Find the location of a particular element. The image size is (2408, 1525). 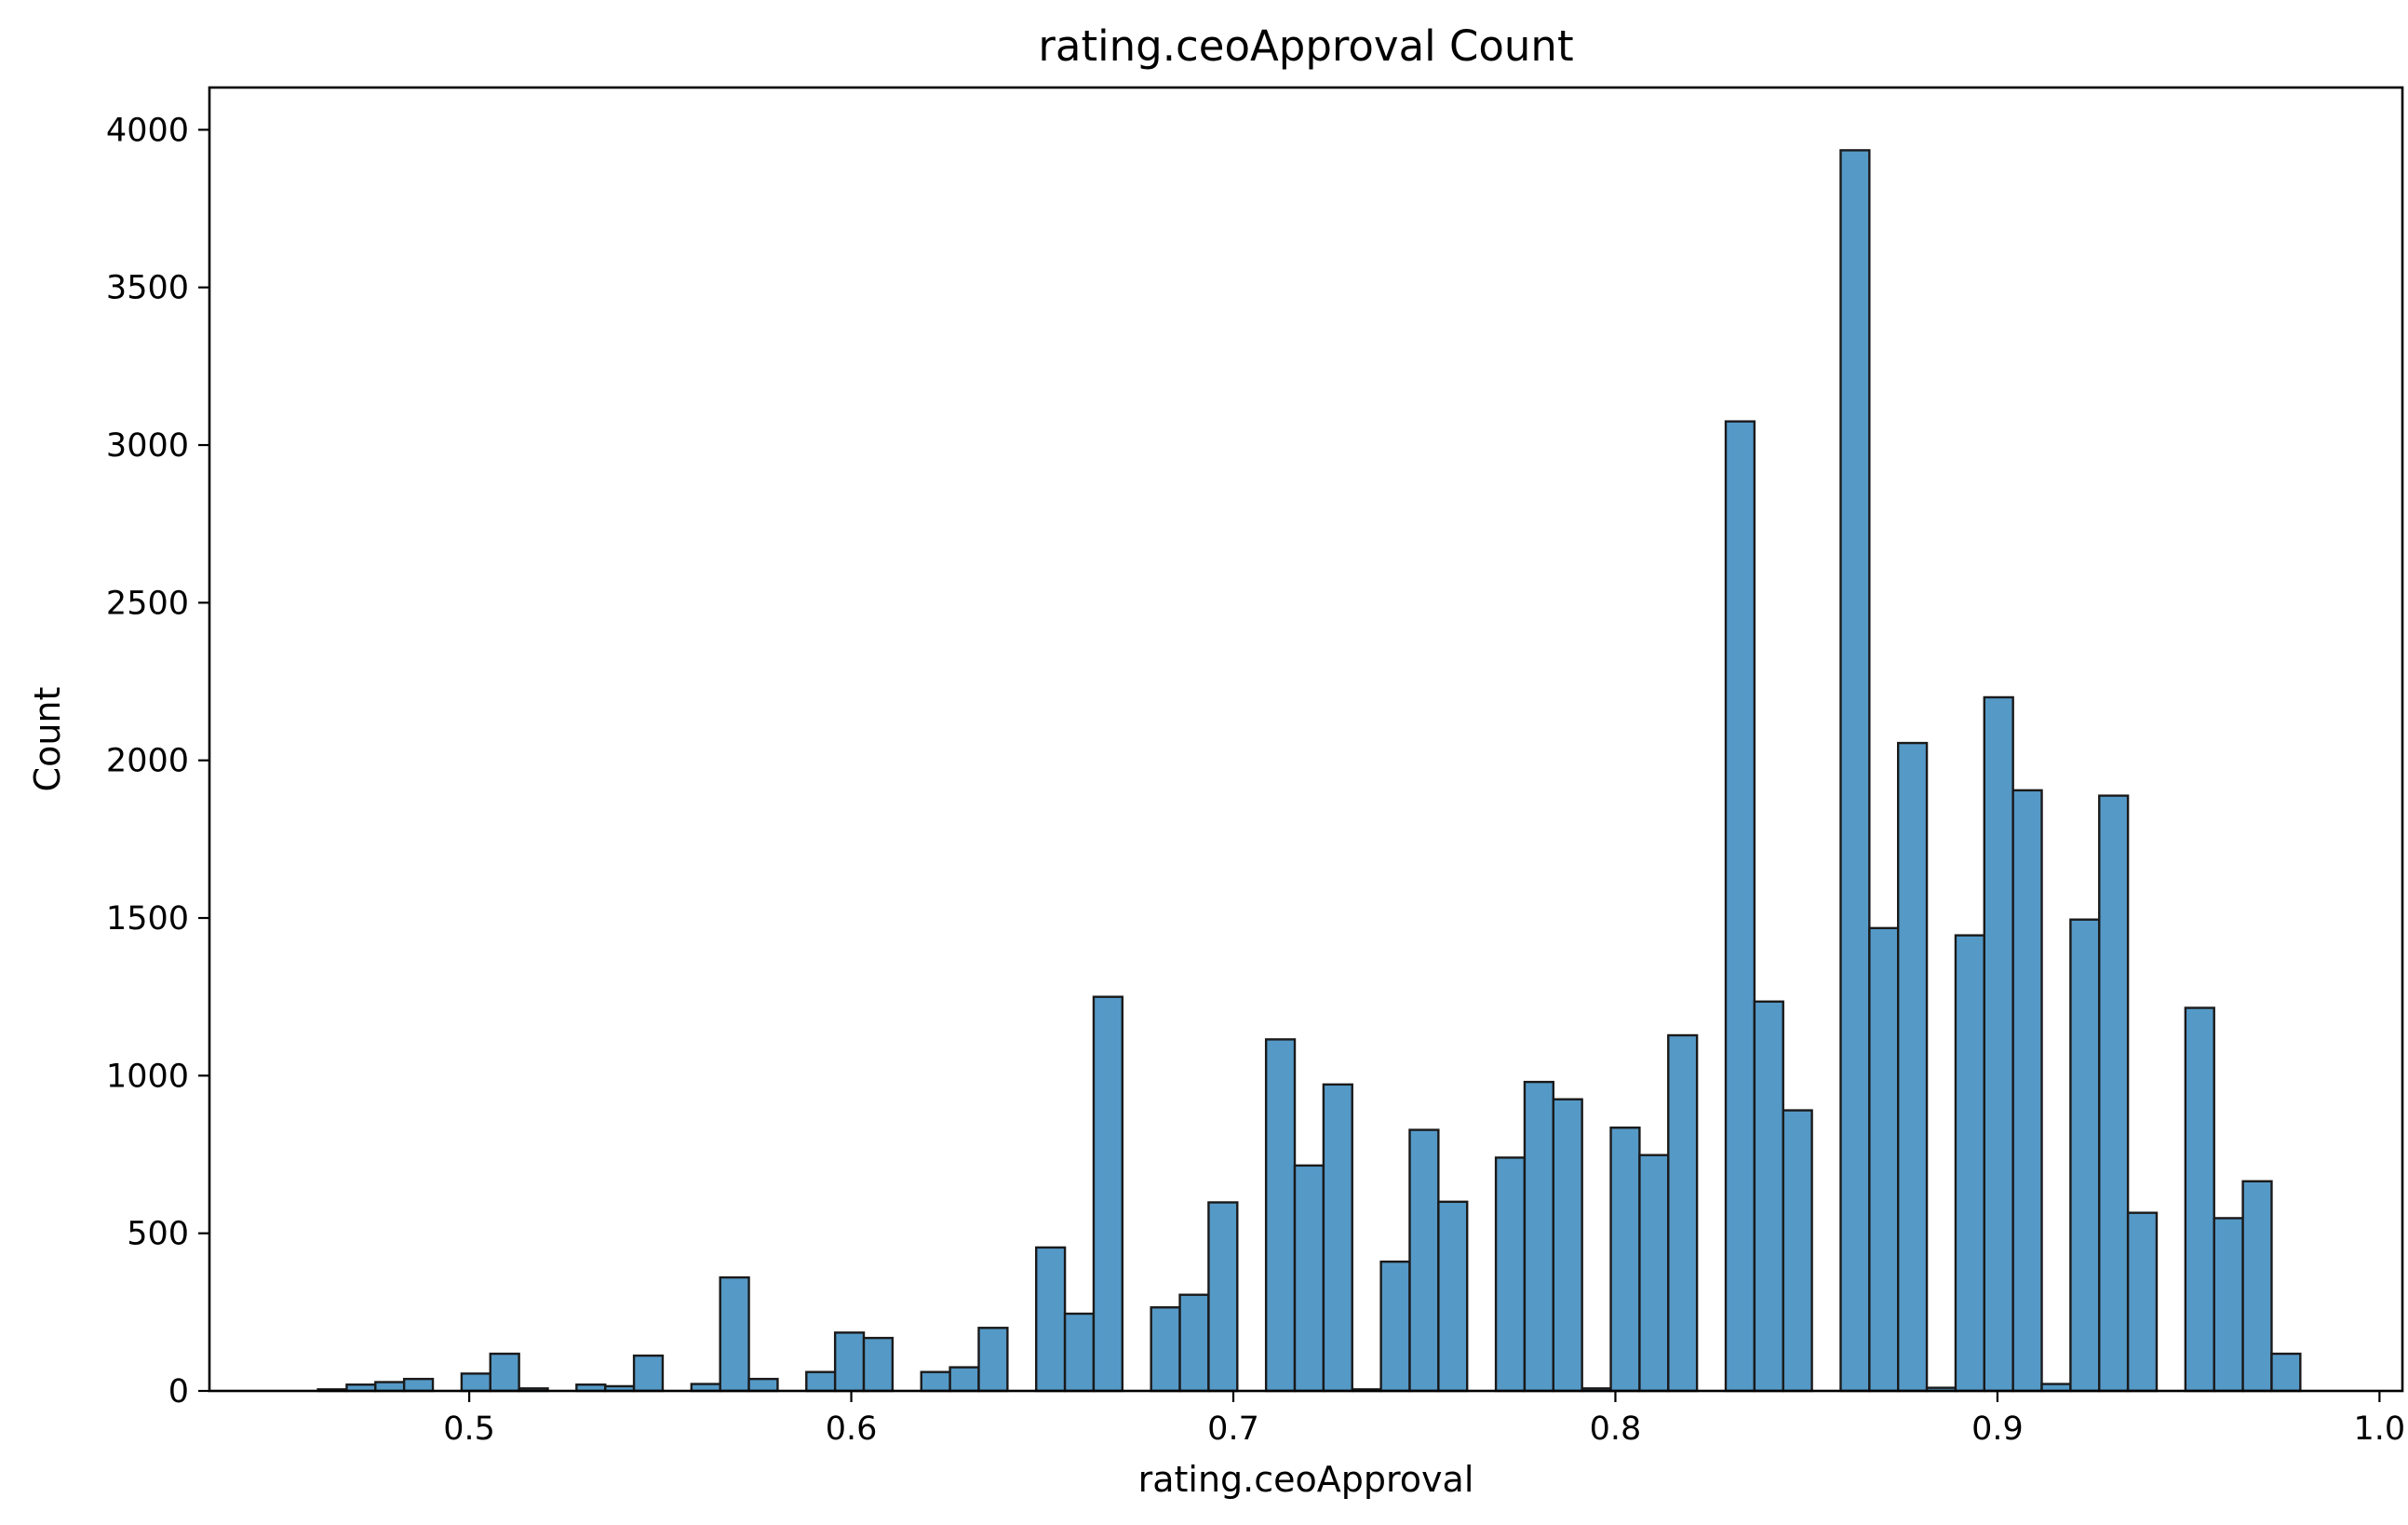

x-tick-label: 0.5 is located at coordinates (469, 1429).